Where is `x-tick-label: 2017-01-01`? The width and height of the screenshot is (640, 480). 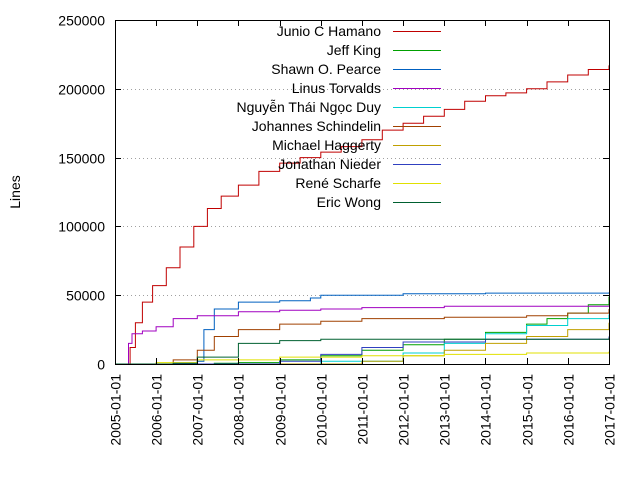 x-tick-label: 2017-01-01 is located at coordinates (610, 410).